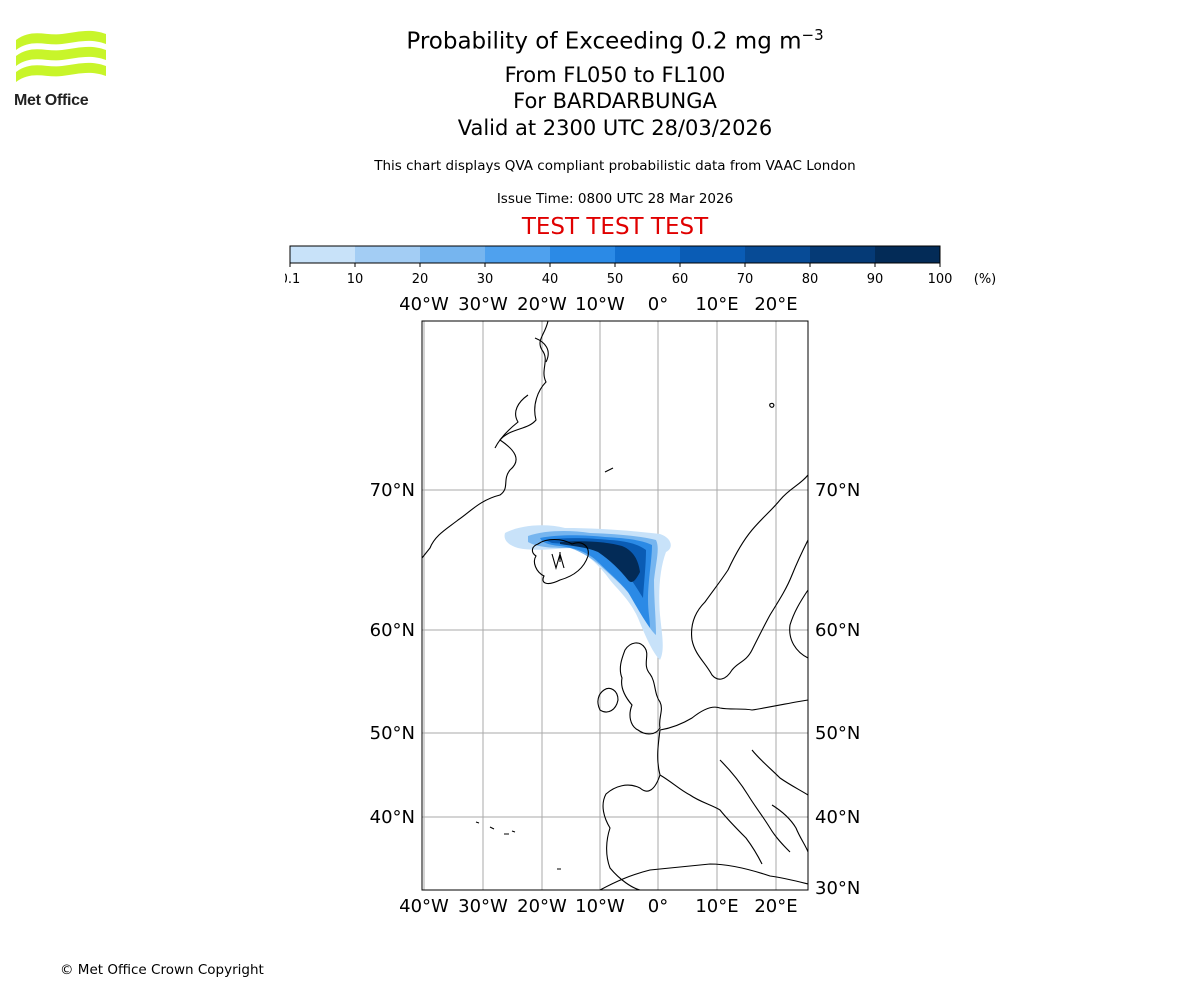  What do you see at coordinates (615, 75) in the screenshot?
I see `flight-levels: From FL050 to FL100` at bounding box center [615, 75].